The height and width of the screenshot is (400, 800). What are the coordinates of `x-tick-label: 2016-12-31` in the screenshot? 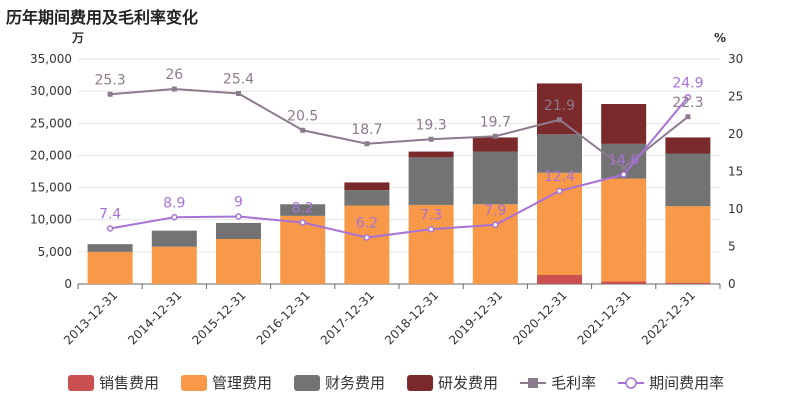 It's located at (283, 317).